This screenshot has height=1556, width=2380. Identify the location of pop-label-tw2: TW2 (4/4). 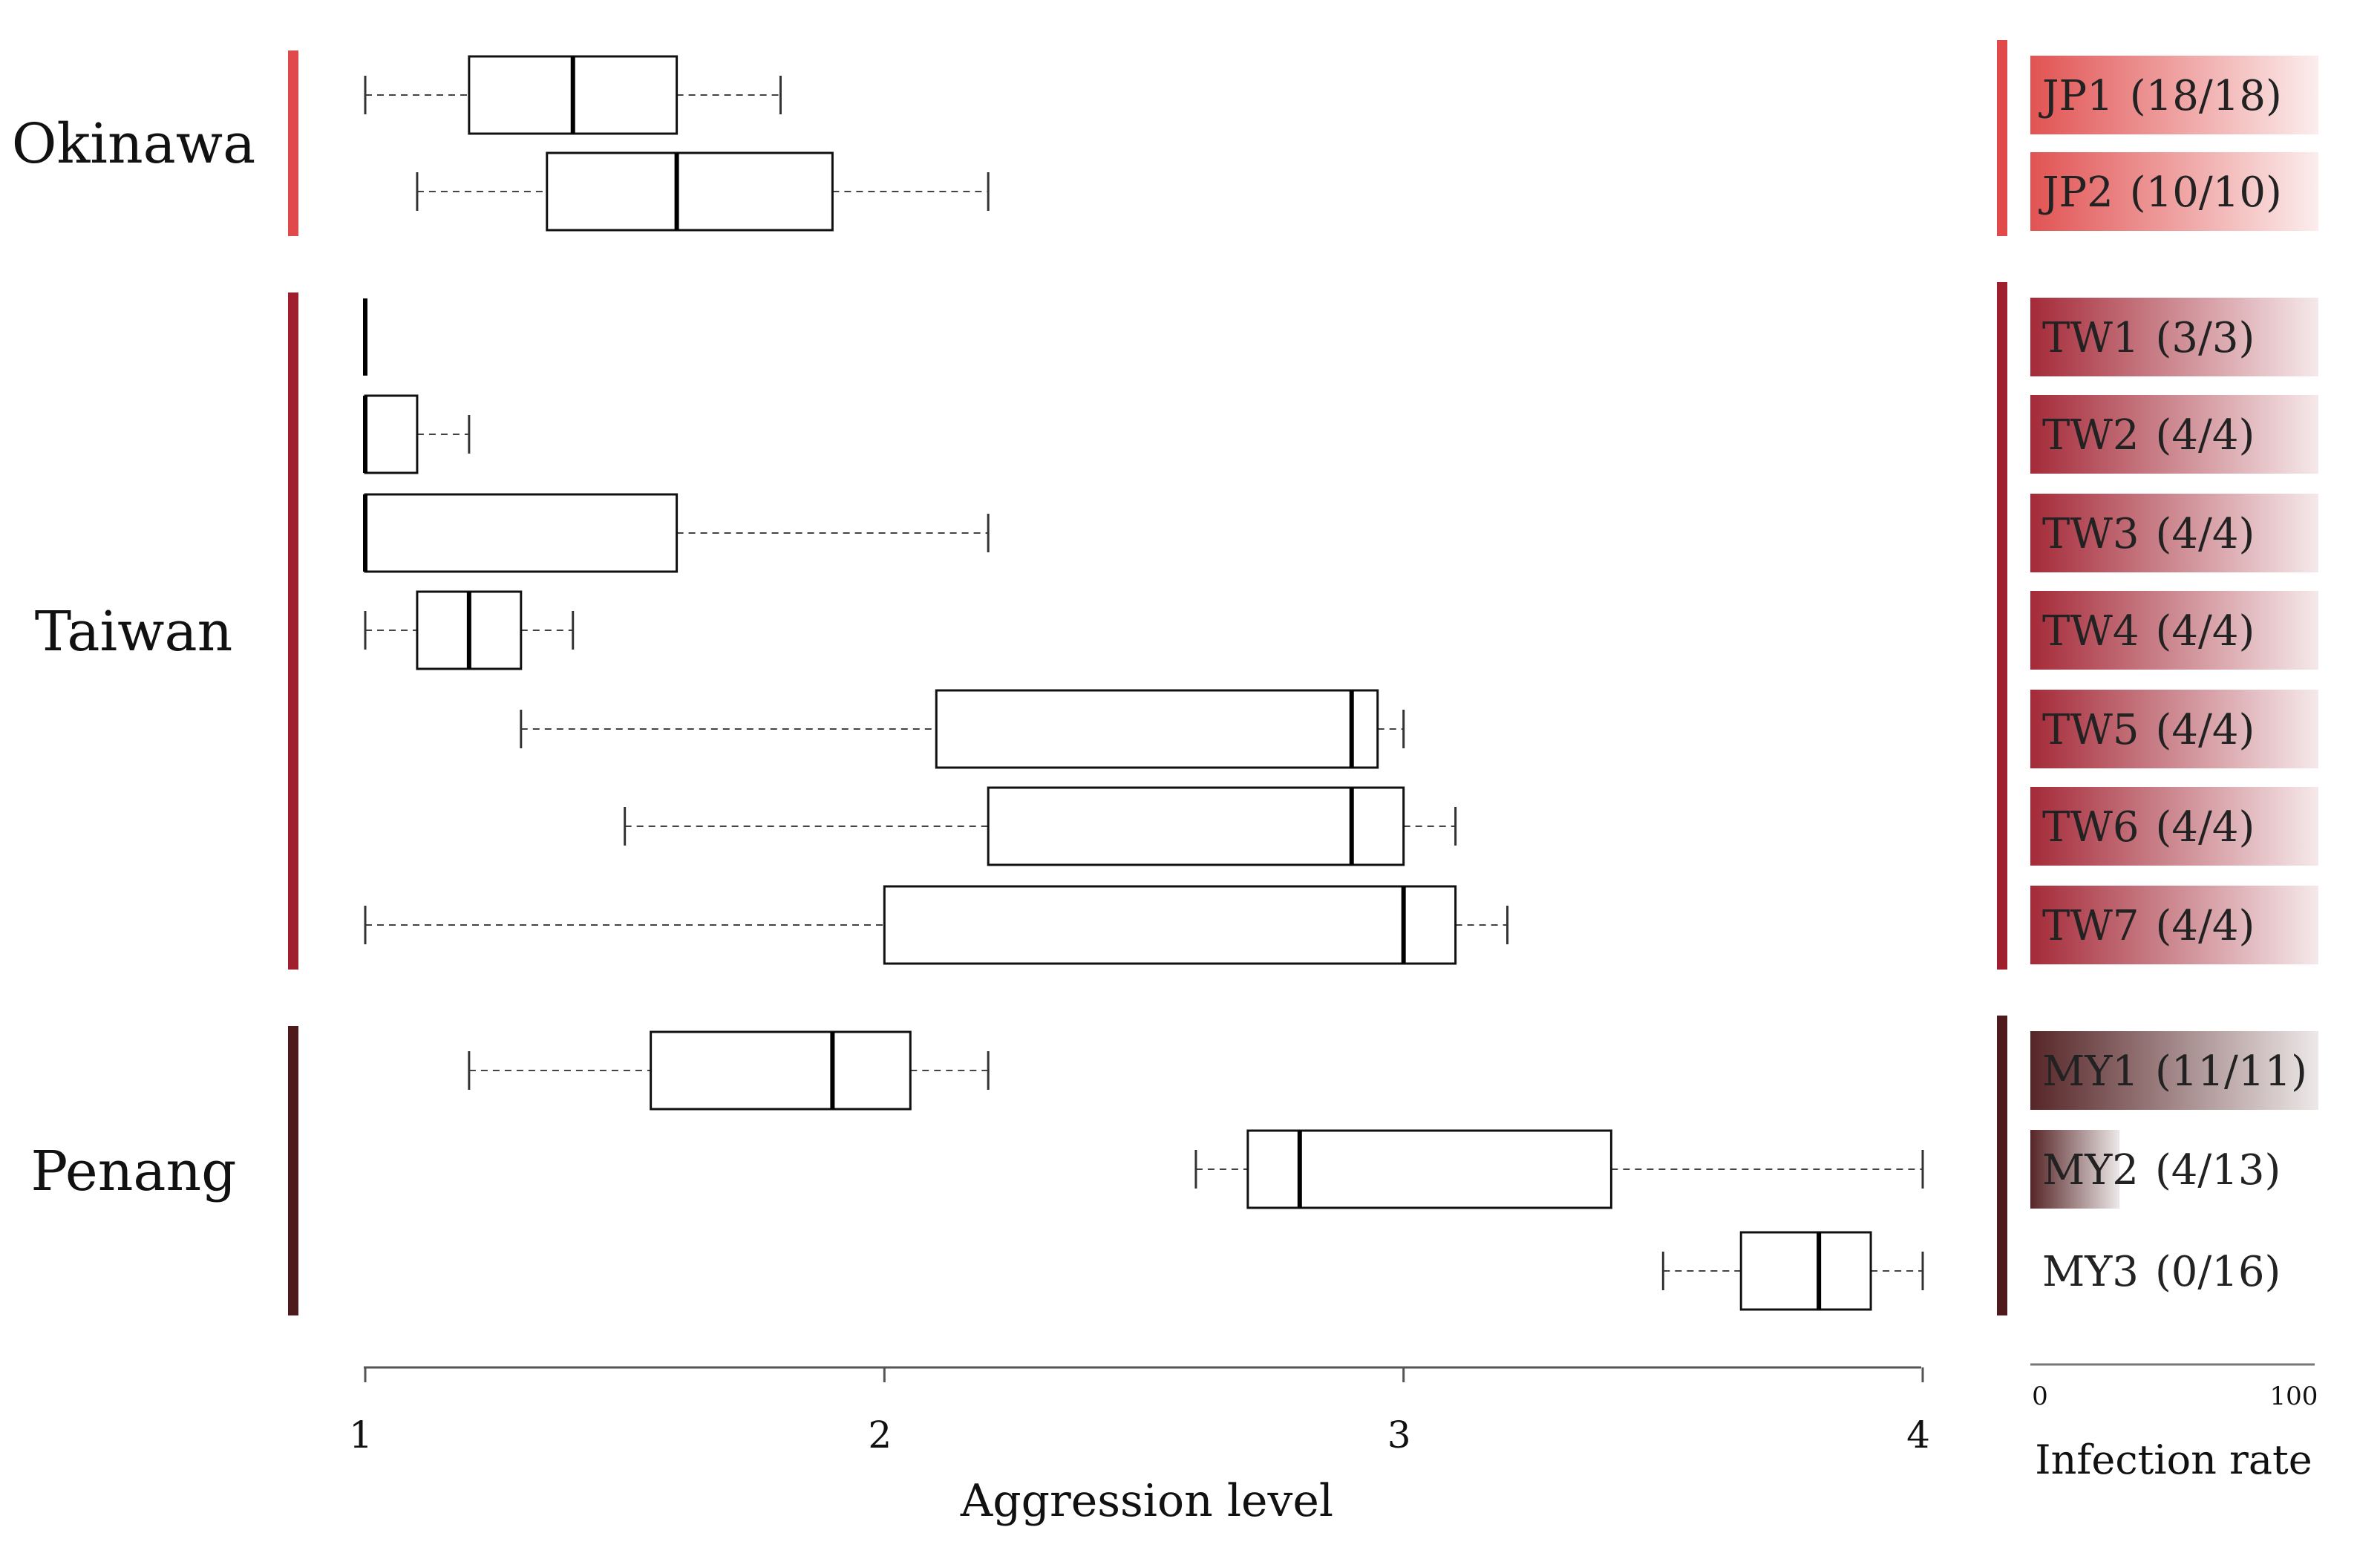
(2148, 435).